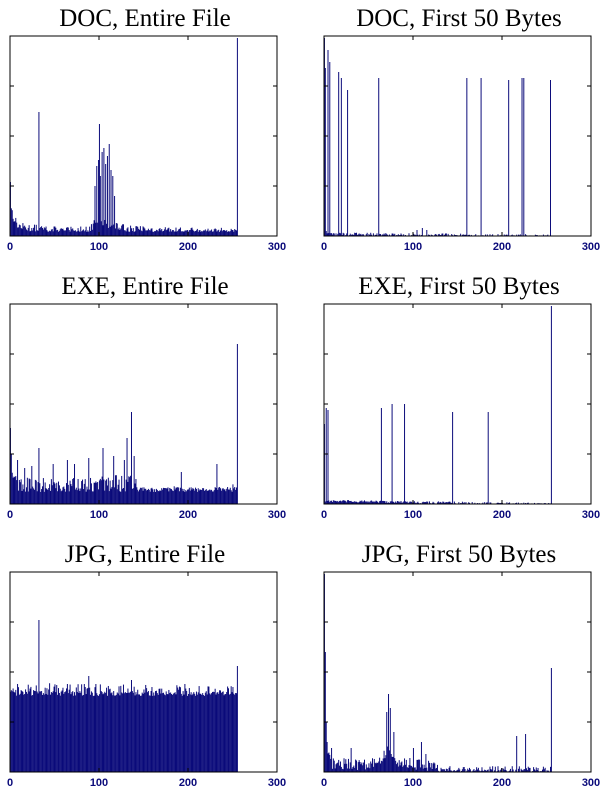 The image size is (604, 805). What do you see at coordinates (188, 515) in the screenshot?
I see `x-tick-label: 200` at bounding box center [188, 515].